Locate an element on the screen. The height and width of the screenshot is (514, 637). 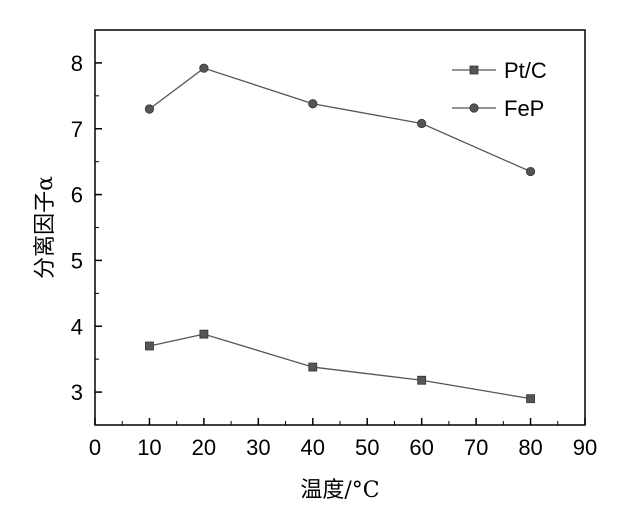
legend-item: Pt/C is located at coordinates (499, 70).